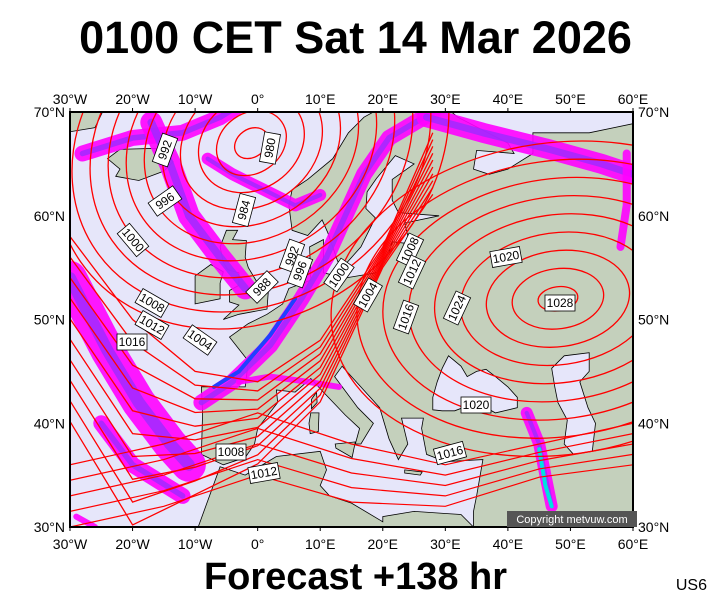 Image resolution: width=711 pixels, height=600 pixels. What do you see at coordinates (653, 112) in the screenshot?
I see `lat-tick-right: 70°N` at bounding box center [653, 112].